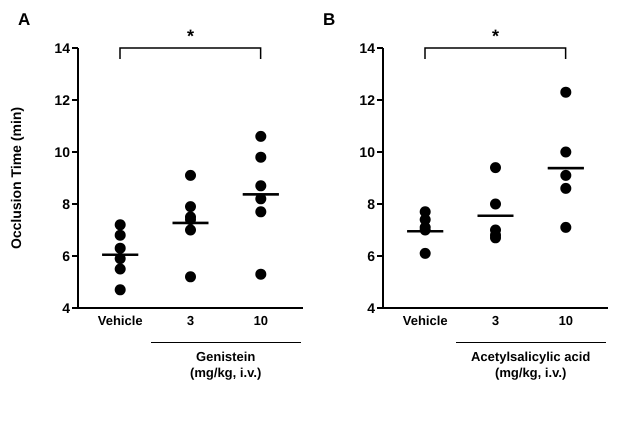  I want to click on chart-title: A, so click(24, 20).